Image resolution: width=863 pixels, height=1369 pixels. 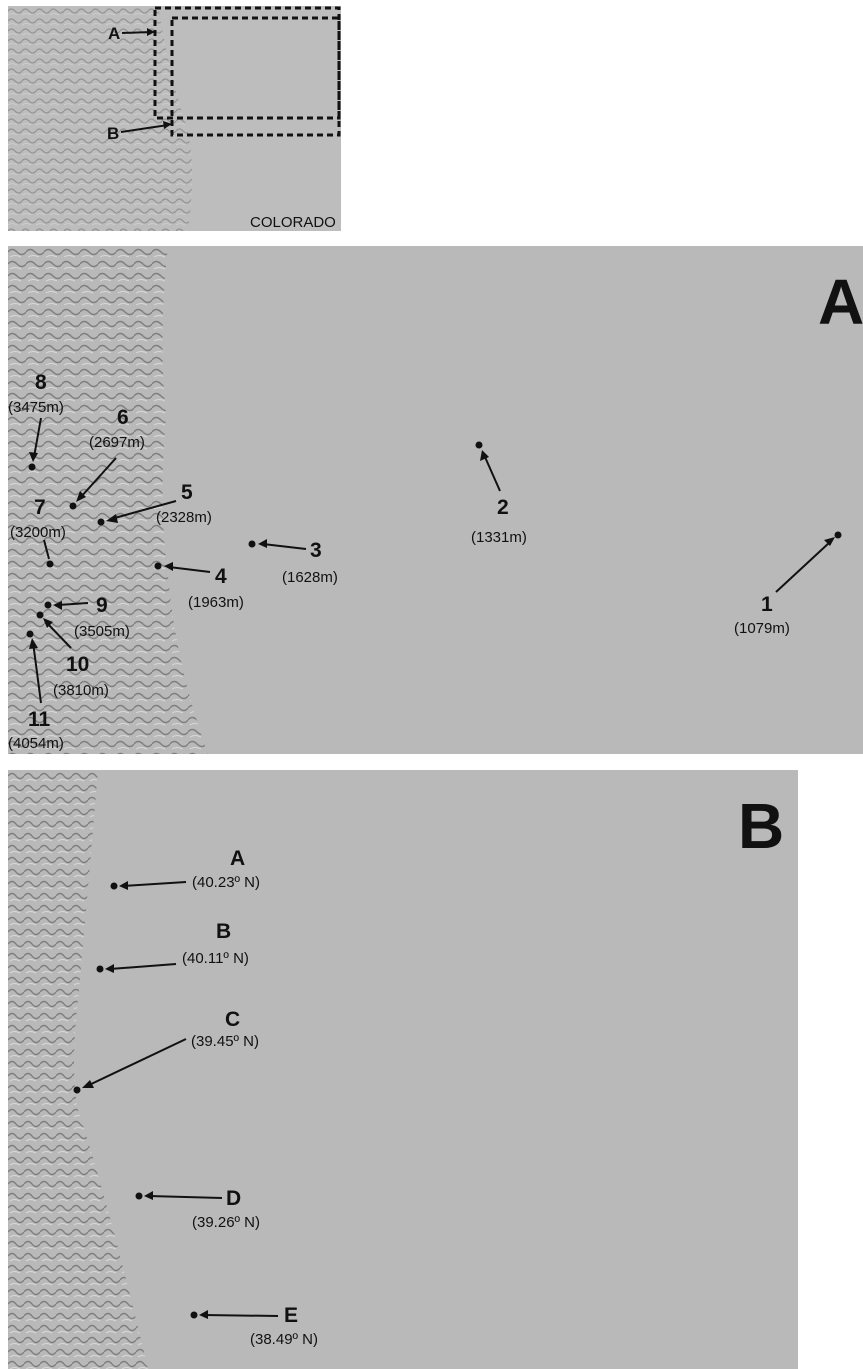 I want to click on panel-title: B, so click(x=761, y=826).